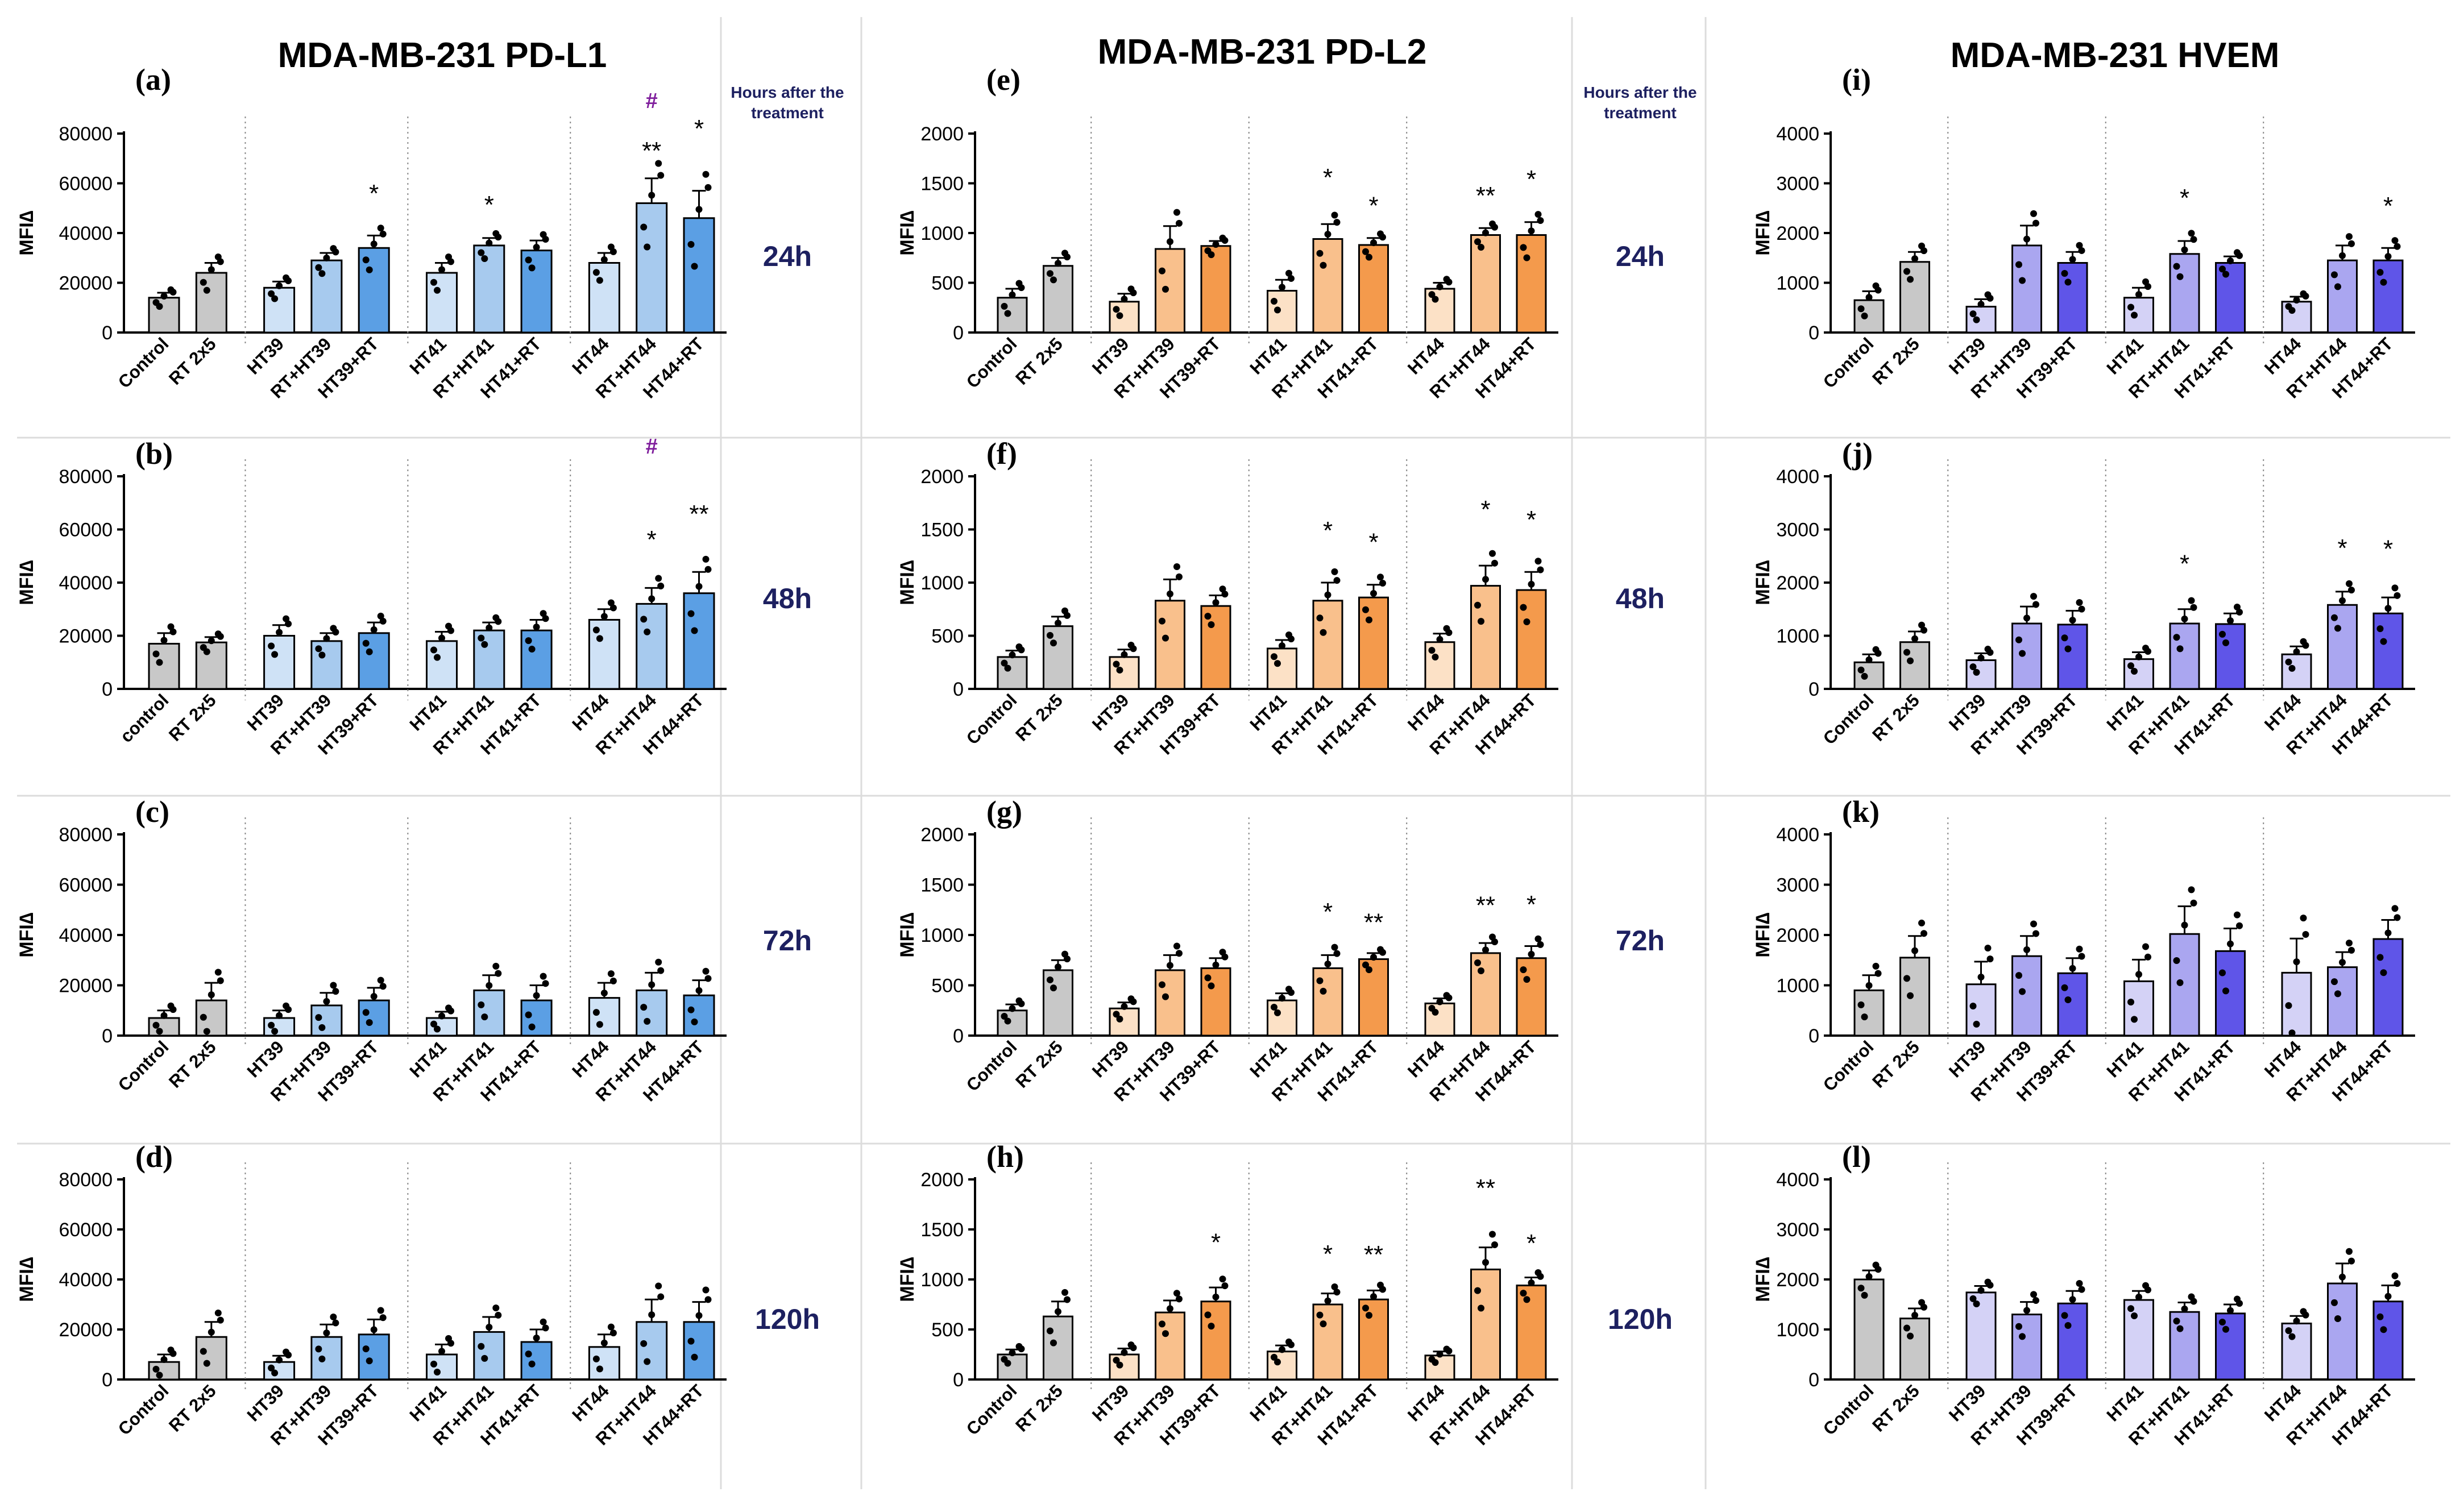 The width and height of the screenshot is (2464, 1496). Describe the element at coordinates (154, 1157) in the screenshot. I see `panel-label: (d)` at that location.